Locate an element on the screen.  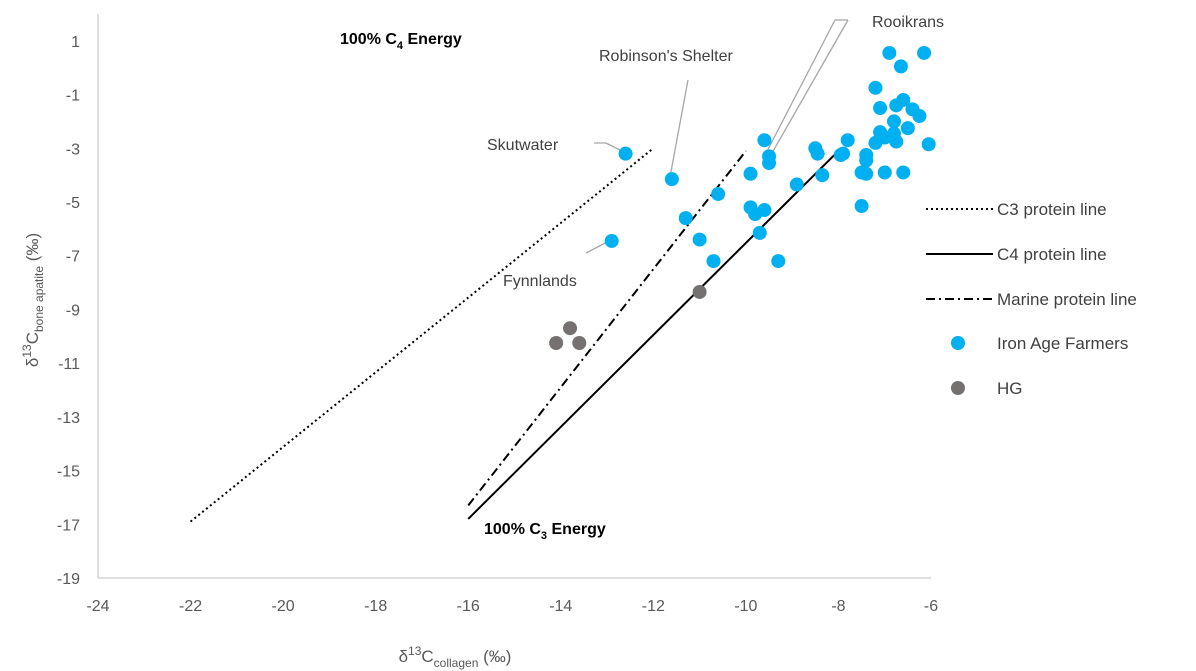
x-tick-label: -22 is located at coordinates (190, 606).